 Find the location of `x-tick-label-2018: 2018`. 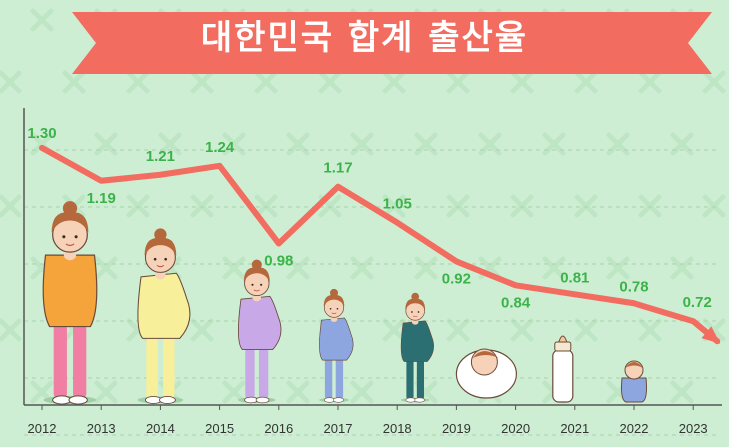

x-tick-label-2018: 2018 is located at coordinates (397, 428).